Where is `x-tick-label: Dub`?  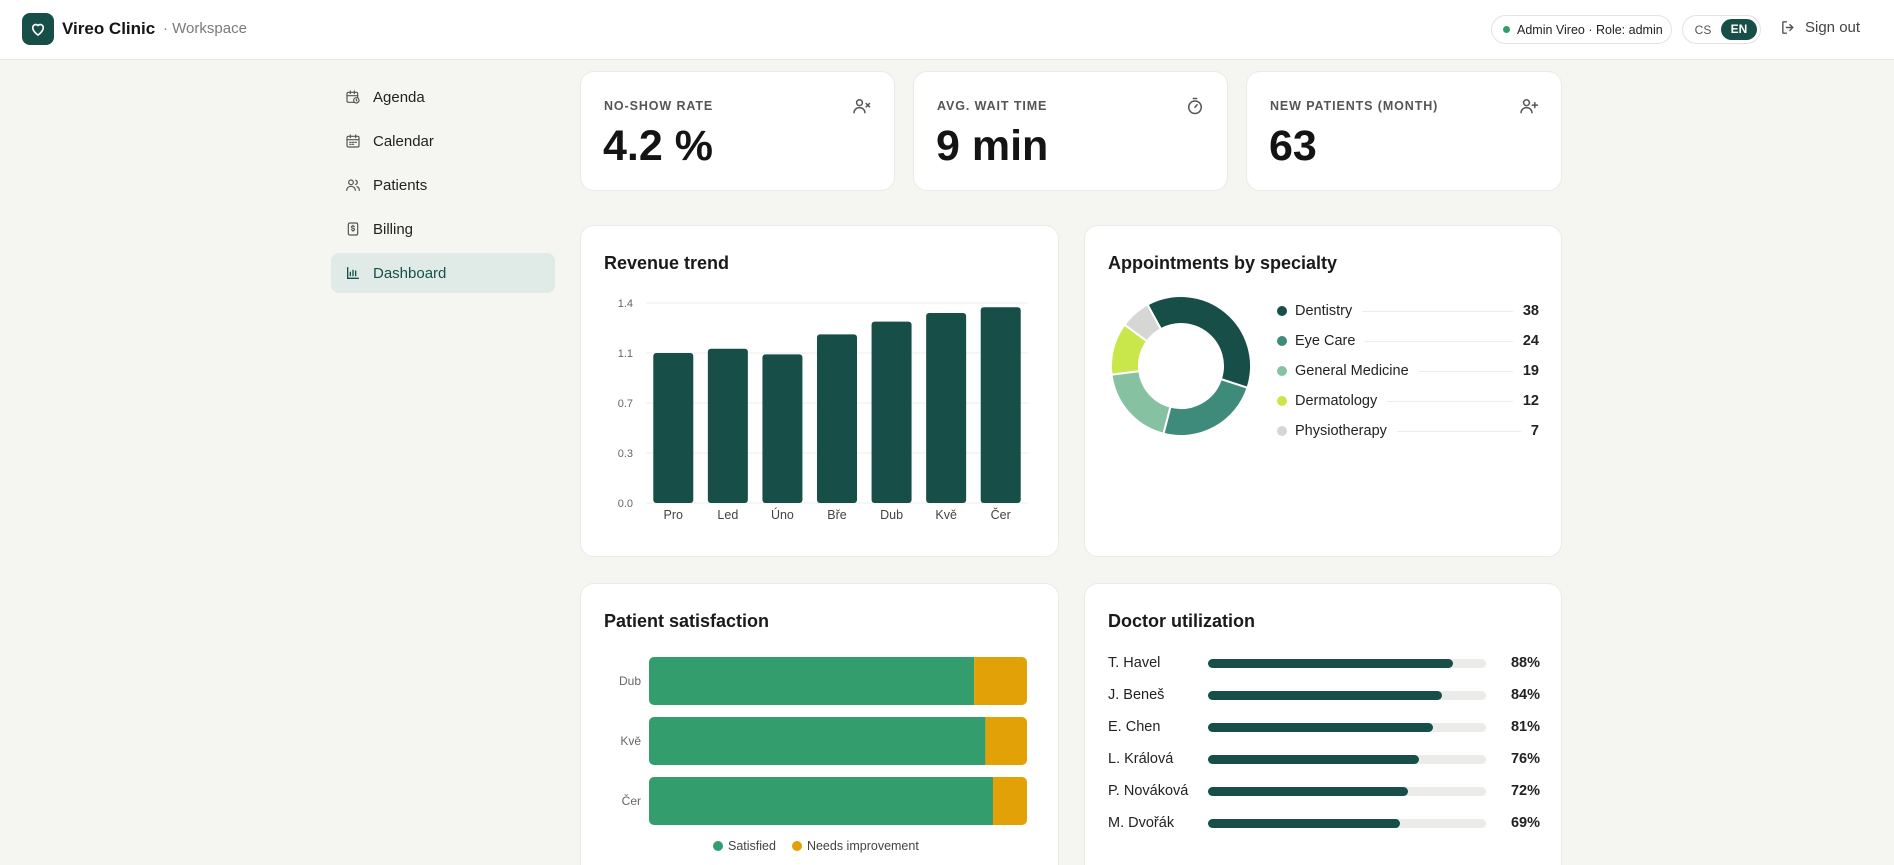 x-tick-label: Dub is located at coordinates (891, 515).